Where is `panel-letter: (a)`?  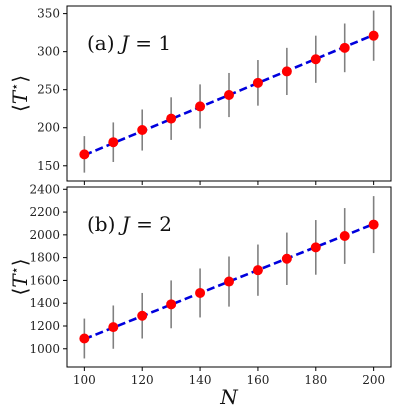 panel-letter: (a) is located at coordinates (104, 43).